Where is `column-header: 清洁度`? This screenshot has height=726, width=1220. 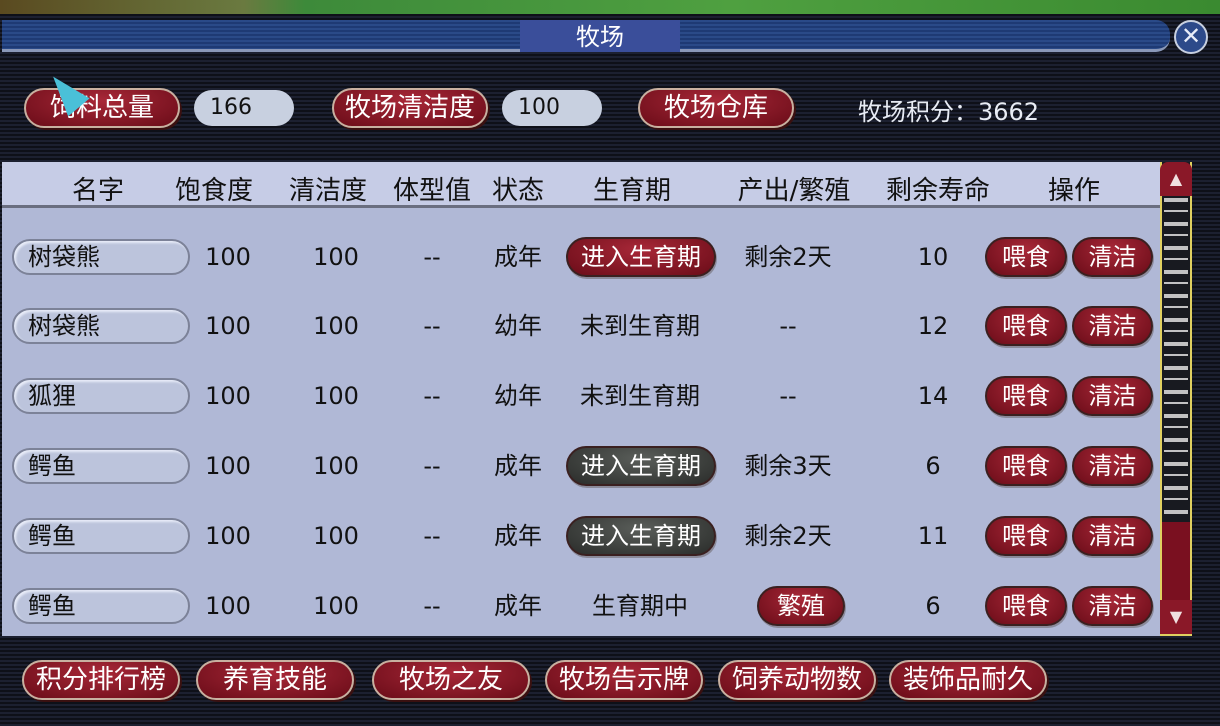 column-header: 清洁度 is located at coordinates (328, 191).